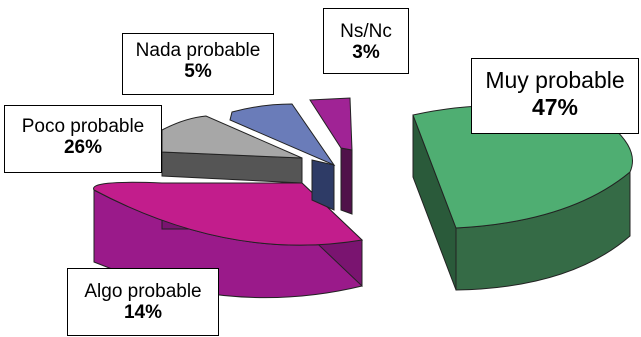  What do you see at coordinates (346, 181) in the screenshot?
I see `slice-ns-nc-side` at bounding box center [346, 181].